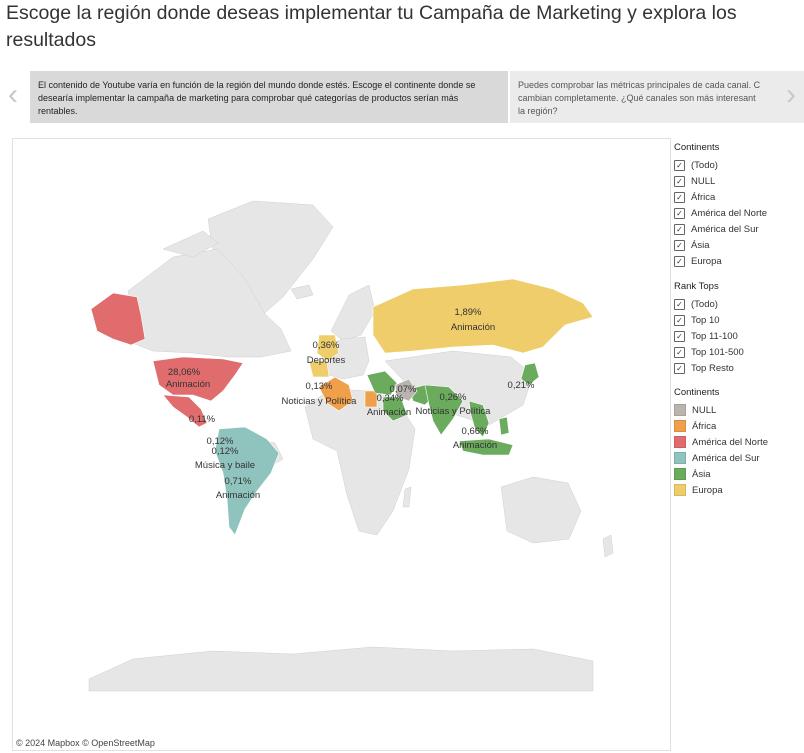 This screenshot has width=804, height=753. Describe the element at coordinates (341, 669) in the screenshot. I see `antarctica-shape` at that location.